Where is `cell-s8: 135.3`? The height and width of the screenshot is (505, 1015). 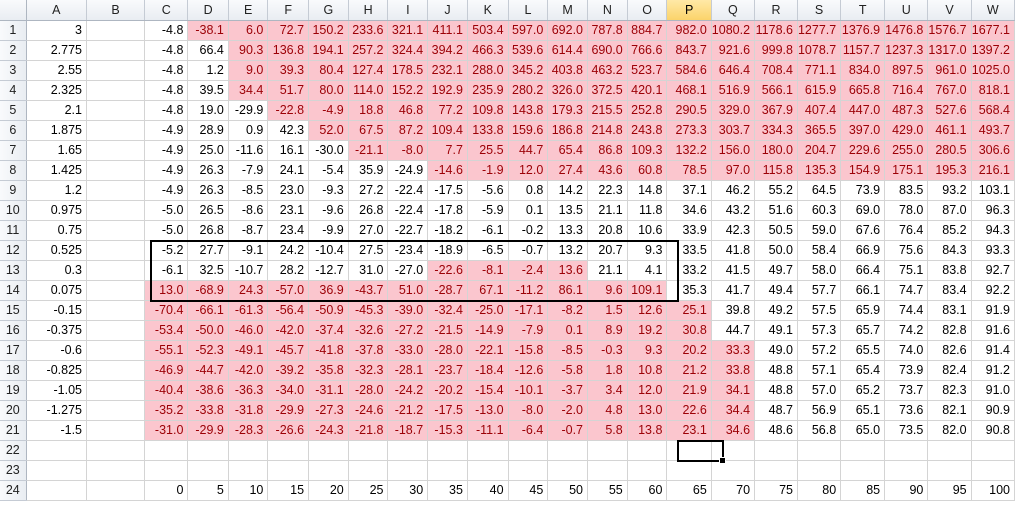
cell-s8: 135.3 is located at coordinates (819, 170).